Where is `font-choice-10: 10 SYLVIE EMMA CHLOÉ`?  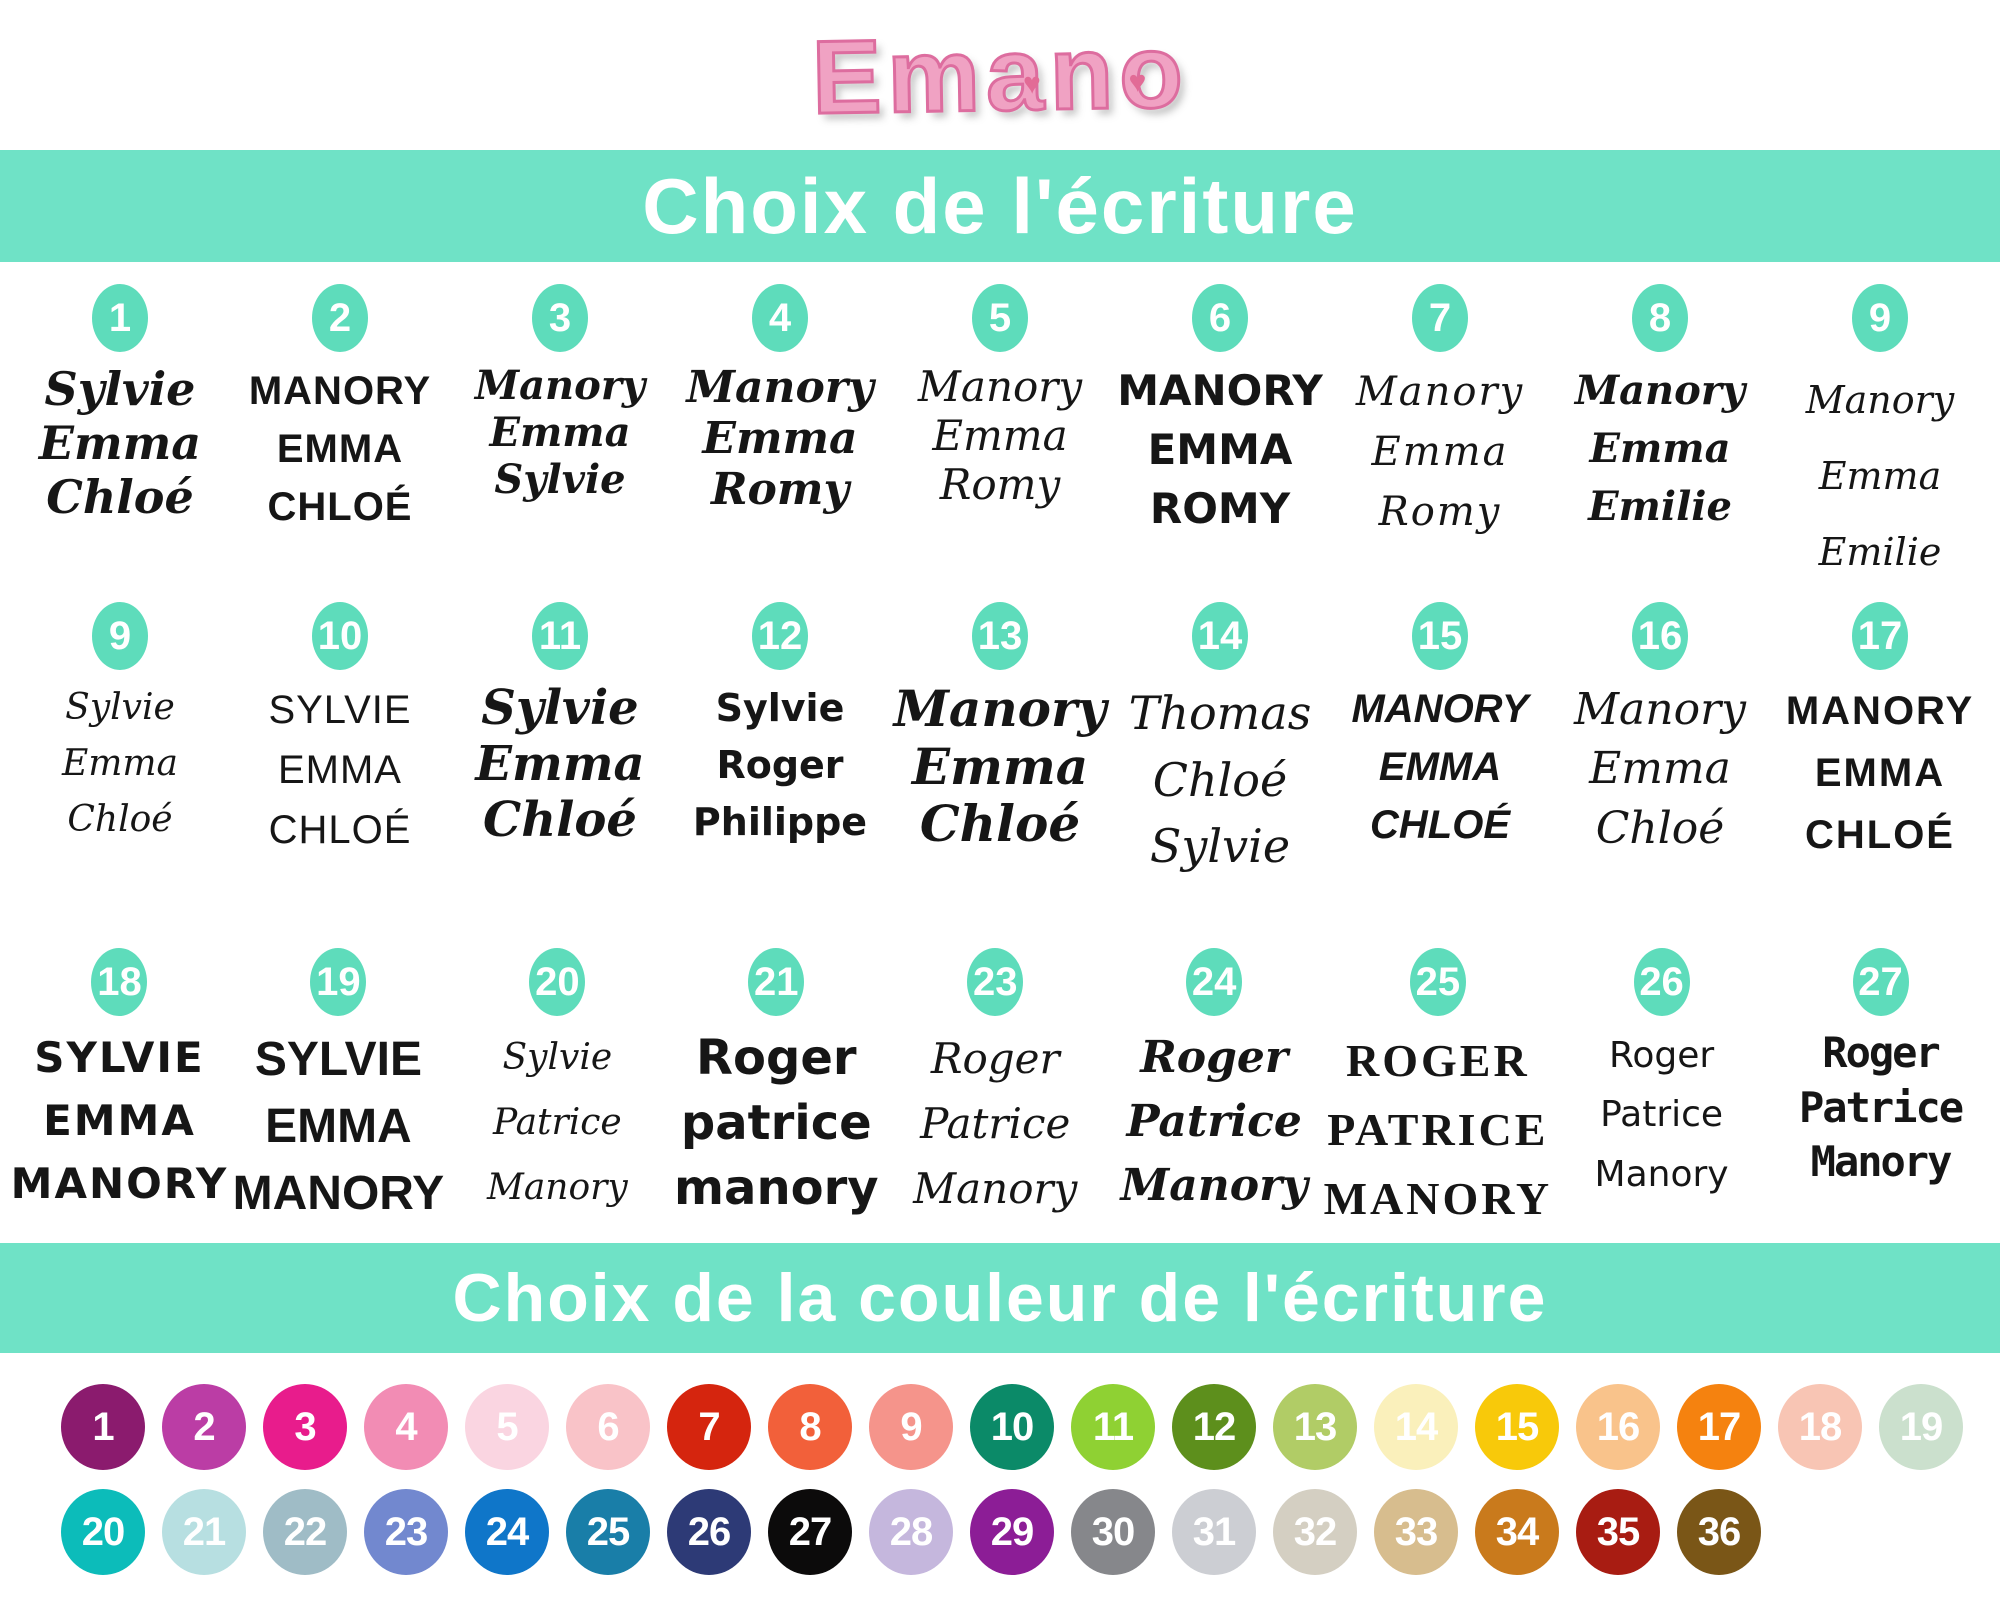
font-choice-10: 10 SYLVIE EMMA CHLOÉ is located at coordinates (339, 731).